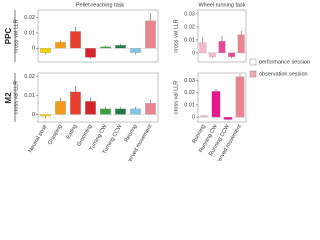 The image size is (320, 240). What do you see at coordinates (283, 74) in the screenshot?
I see `legend-label: observation session` at bounding box center [283, 74].